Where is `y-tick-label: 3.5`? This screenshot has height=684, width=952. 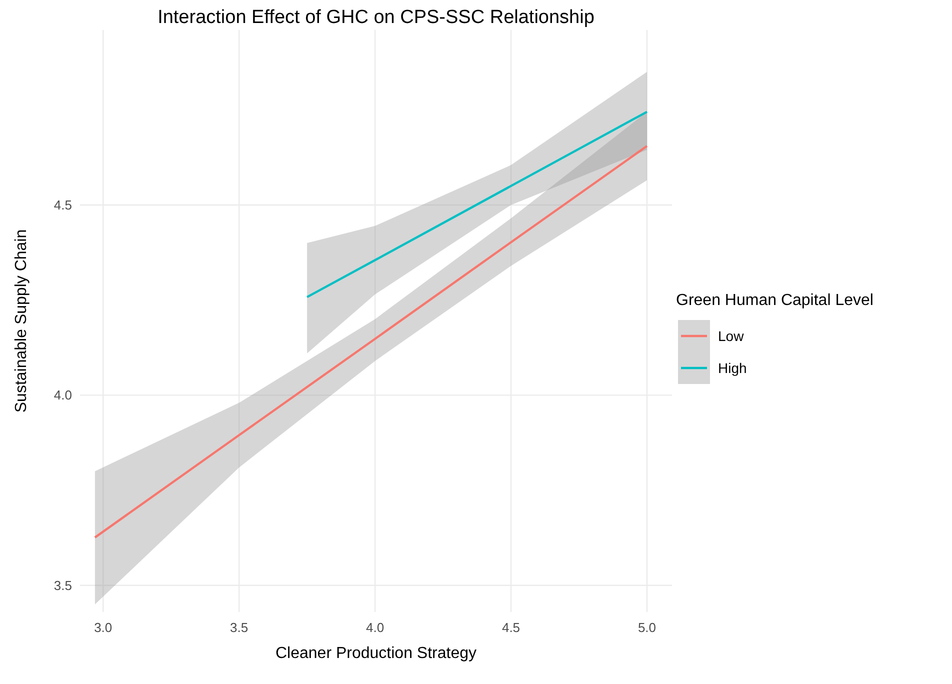
y-tick-label: 3.5 is located at coordinates (63, 585).